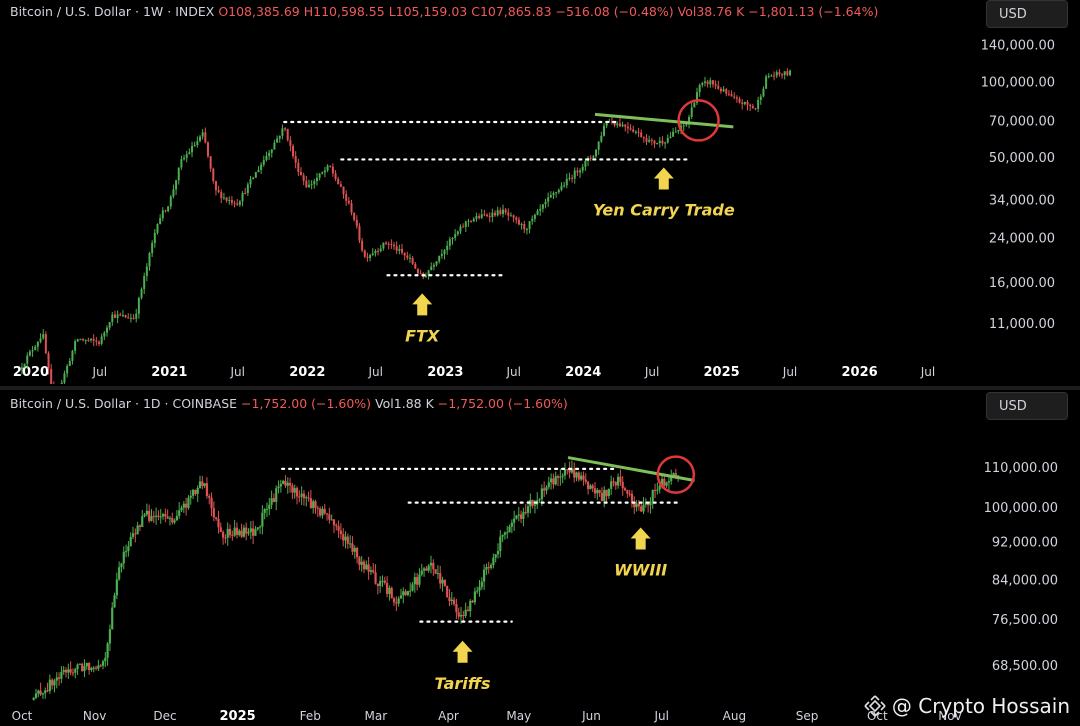  I want to click on breakout-circle, so click(676, 474).